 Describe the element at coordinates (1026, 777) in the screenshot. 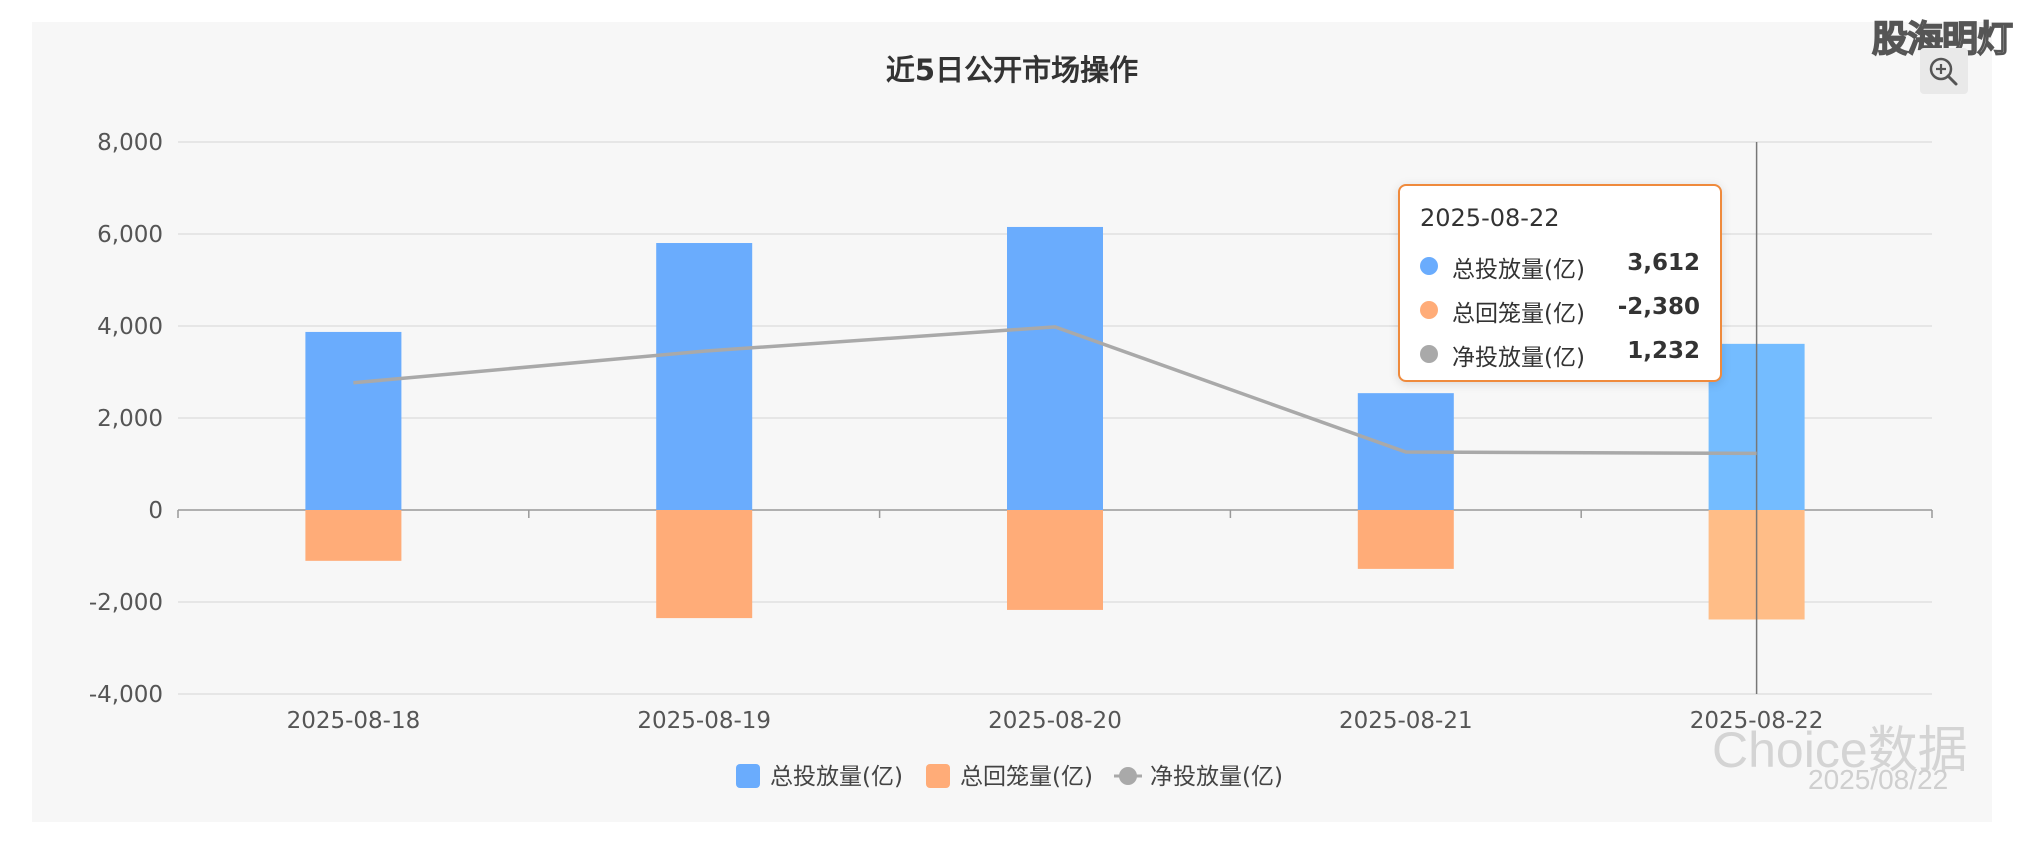

I see `legend-label: 总回笼量(亿)` at that location.